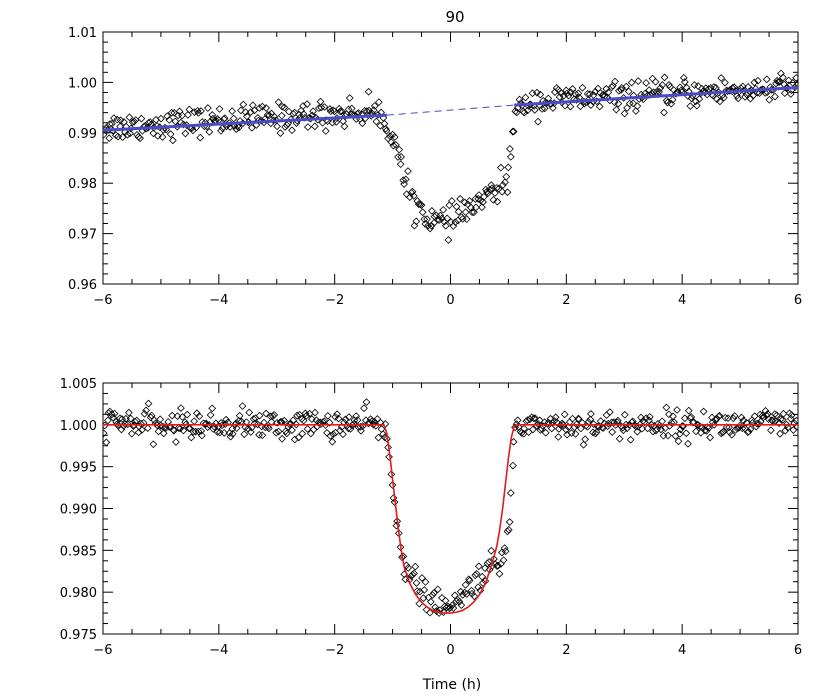 The height and width of the screenshot is (700, 830). I want to click on y-tick-label: 0.985, so click(78, 551).